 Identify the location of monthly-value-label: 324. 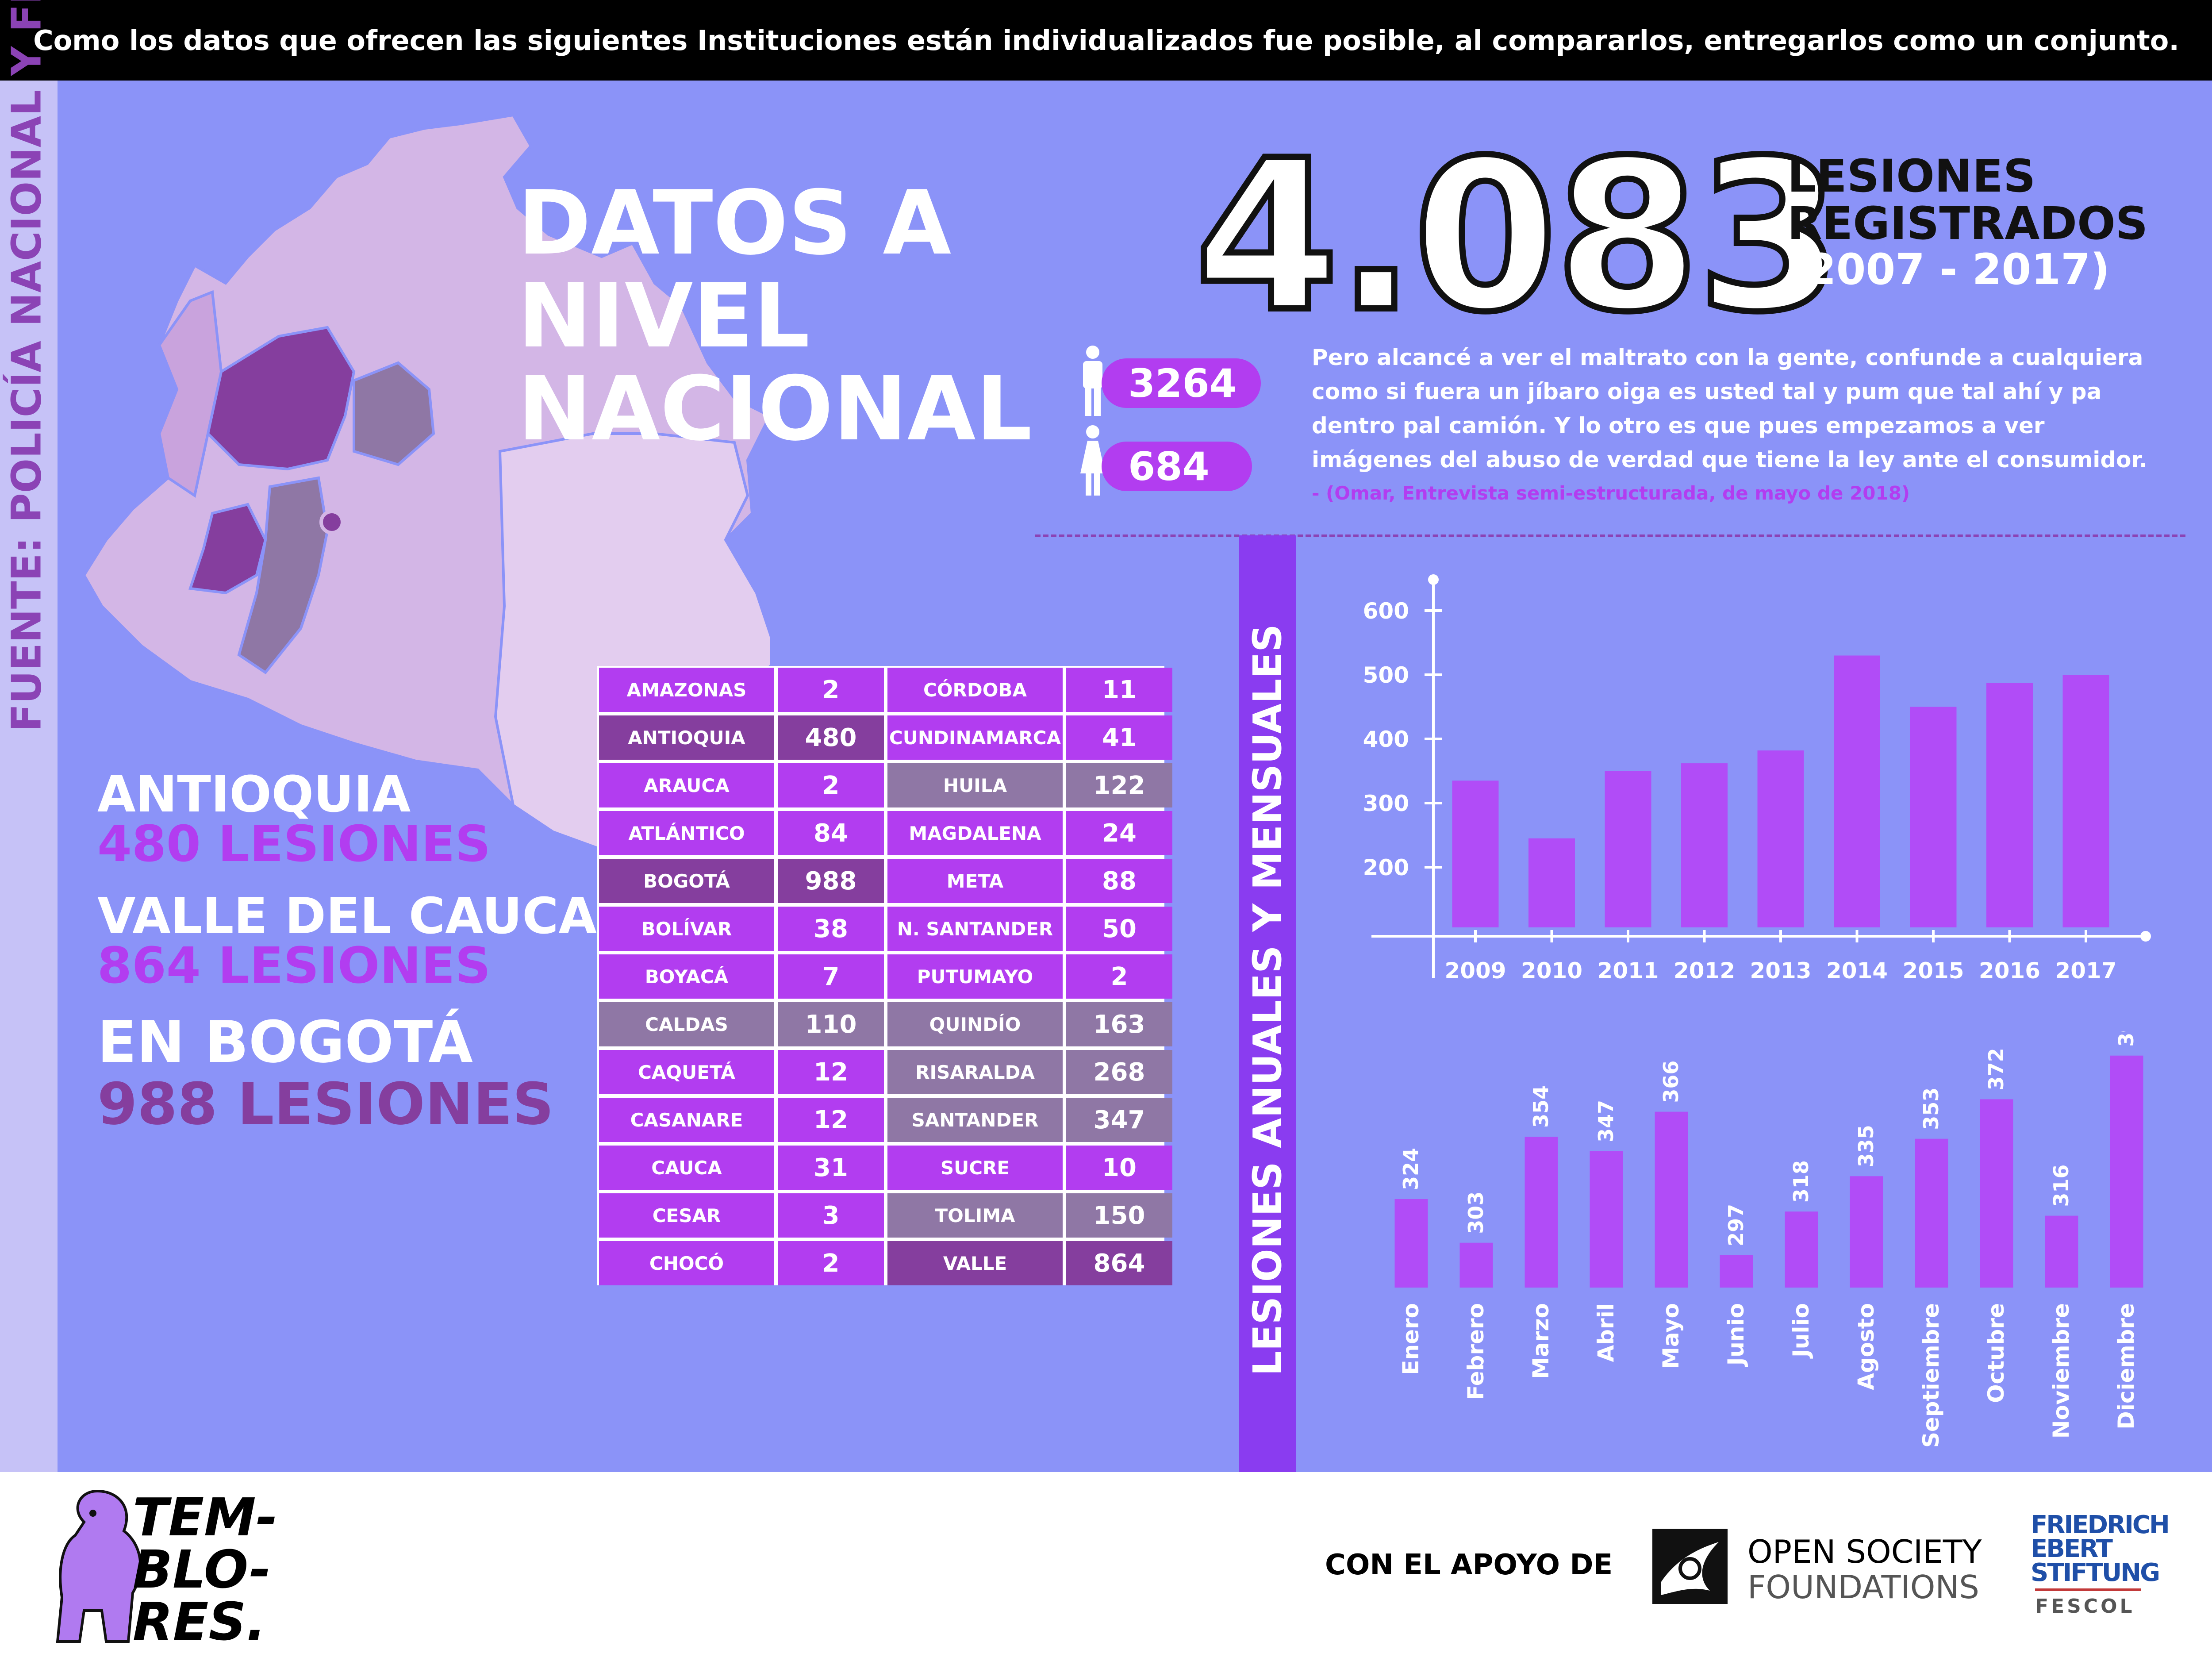
(1411, 1169).